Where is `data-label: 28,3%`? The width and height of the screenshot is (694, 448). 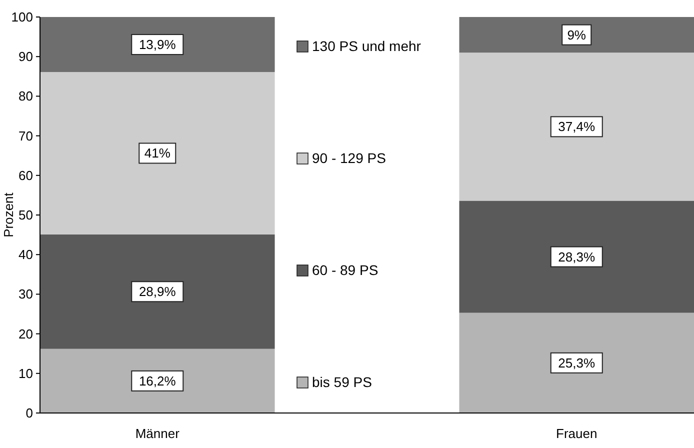
data-label: 28,3% is located at coordinates (577, 256).